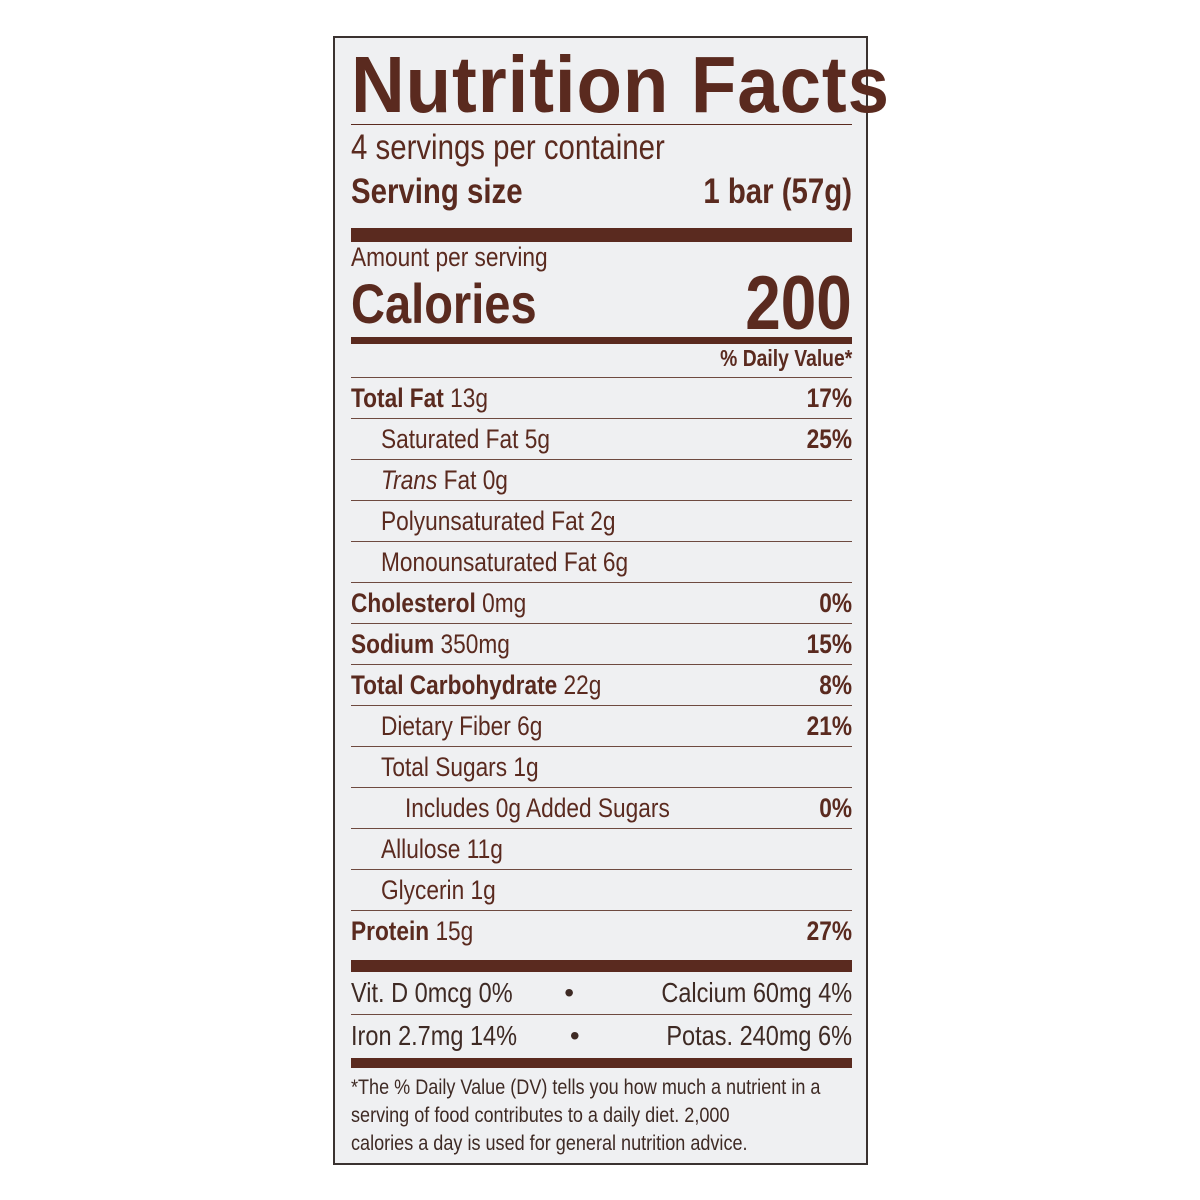 The height and width of the screenshot is (1200, 1200). I want to click on daily-value-header: % Daily Value*, so click(785, 358).